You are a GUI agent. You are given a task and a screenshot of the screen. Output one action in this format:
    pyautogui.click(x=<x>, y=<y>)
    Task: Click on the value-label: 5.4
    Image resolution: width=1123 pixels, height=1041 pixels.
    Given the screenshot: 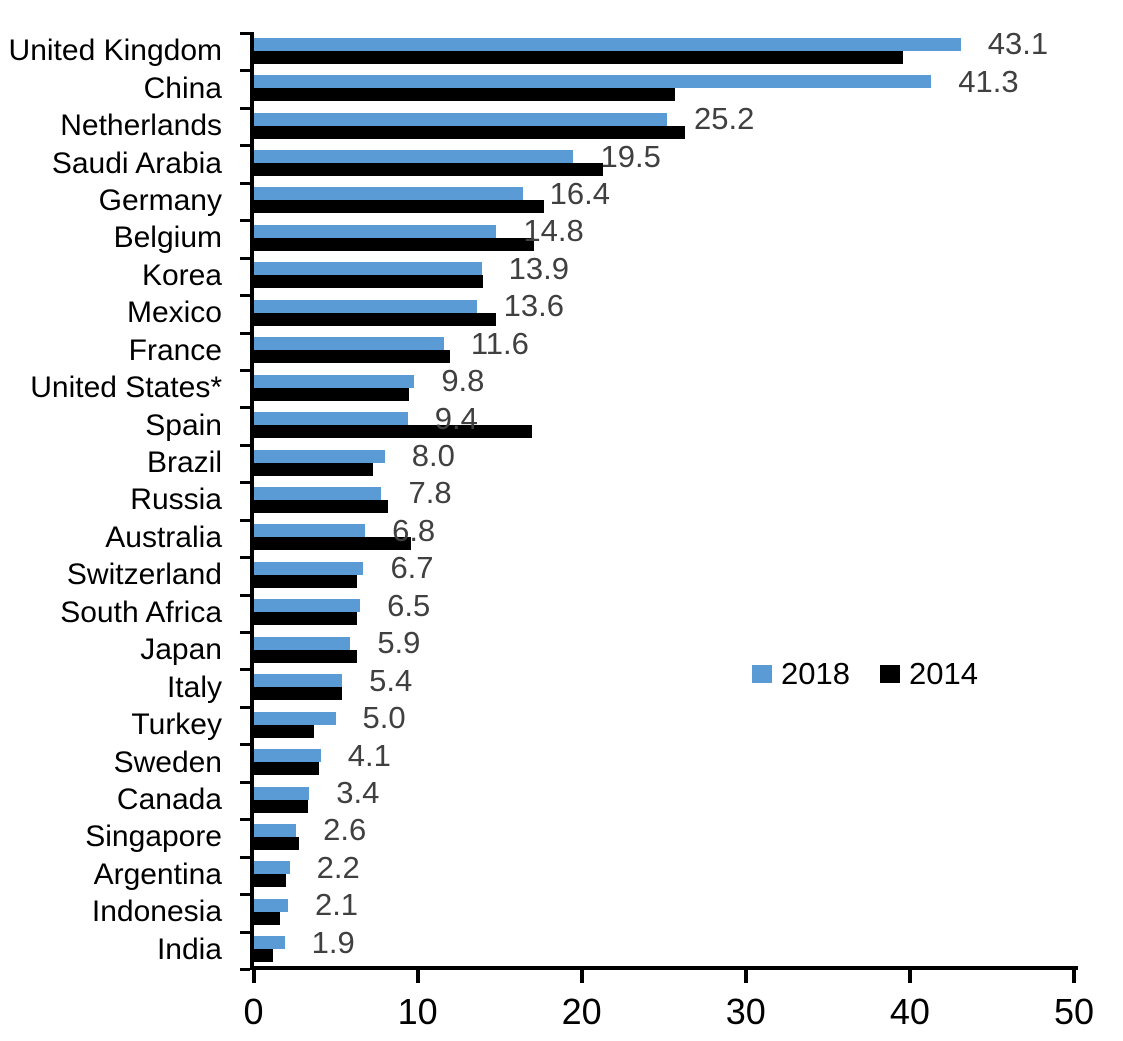 What is the action you would take?
    pyautogui.click(x=391, y=680)
    